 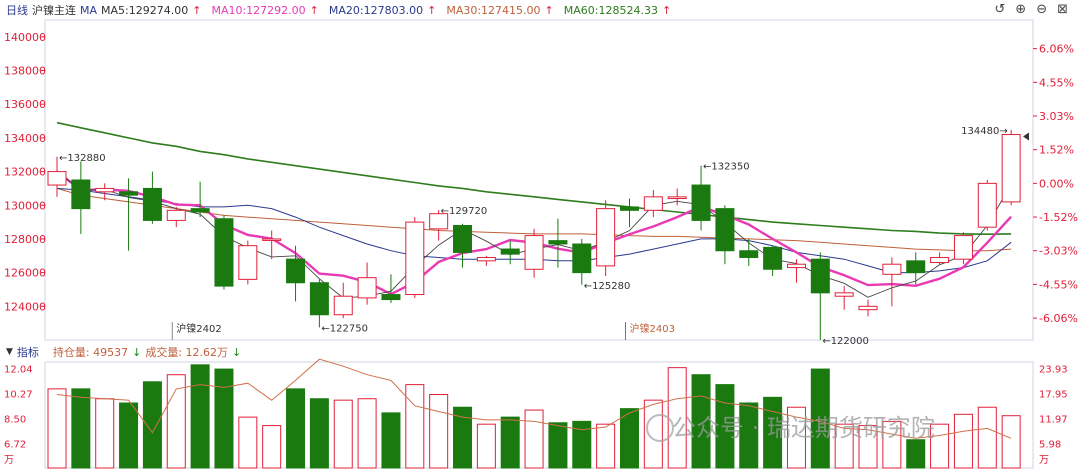 I want to click on watermark: 公众号 · 瑞达期货研究院, so click(x=803, y=428).